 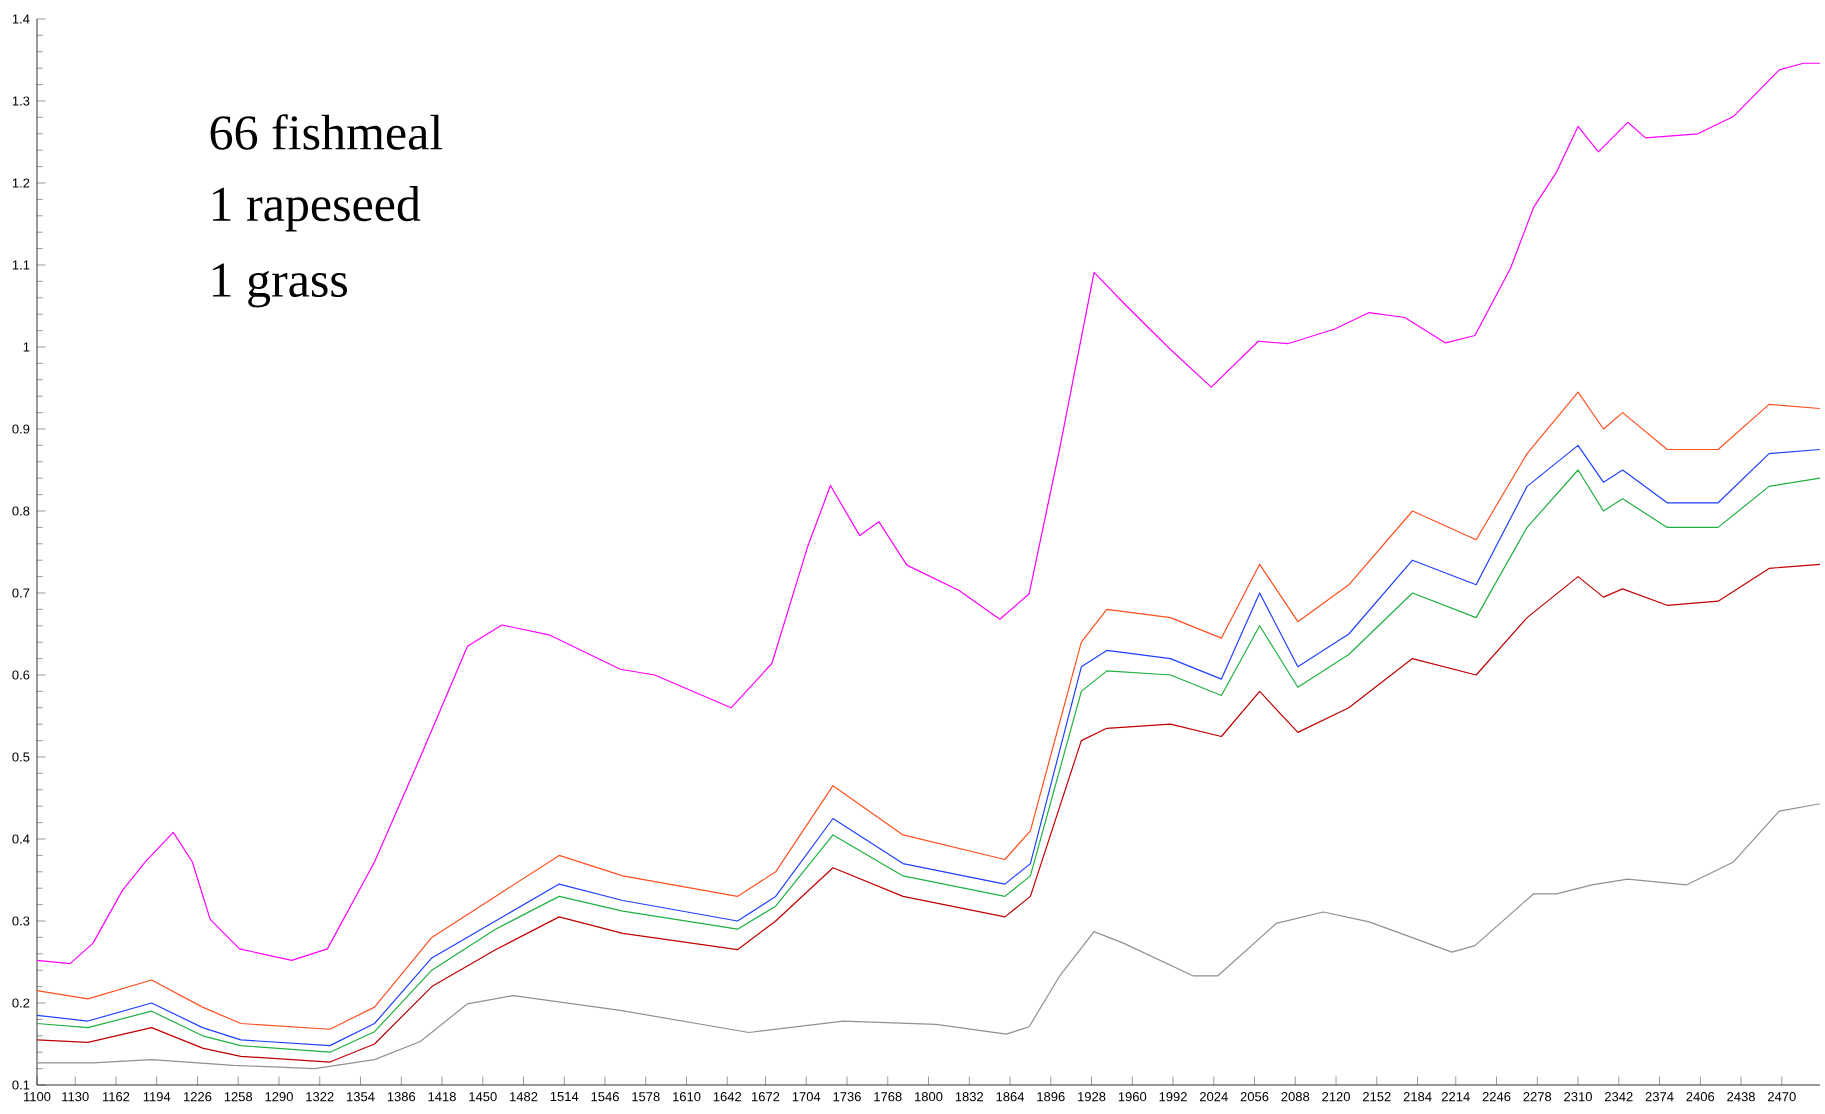 I want to click on x-tick-label: 1290, so click(x=279, y=1097).